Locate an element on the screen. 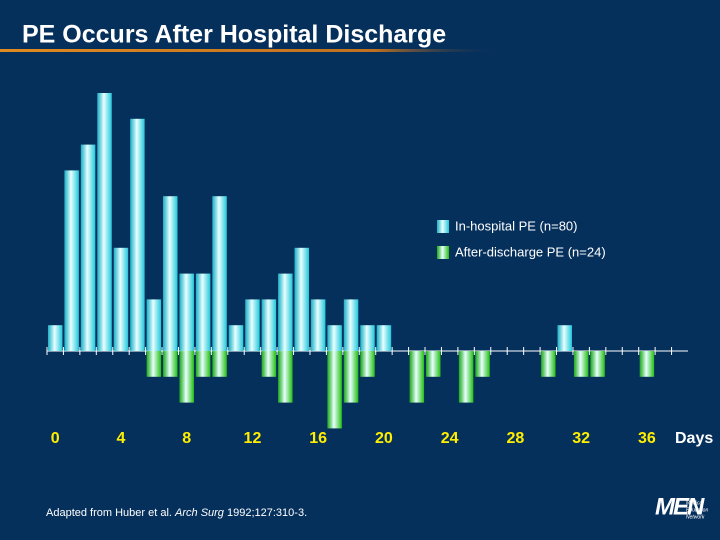 The width and height of the screenshot is (720, 540). x-tick-label: 36 is located at coordinates (647, 438).